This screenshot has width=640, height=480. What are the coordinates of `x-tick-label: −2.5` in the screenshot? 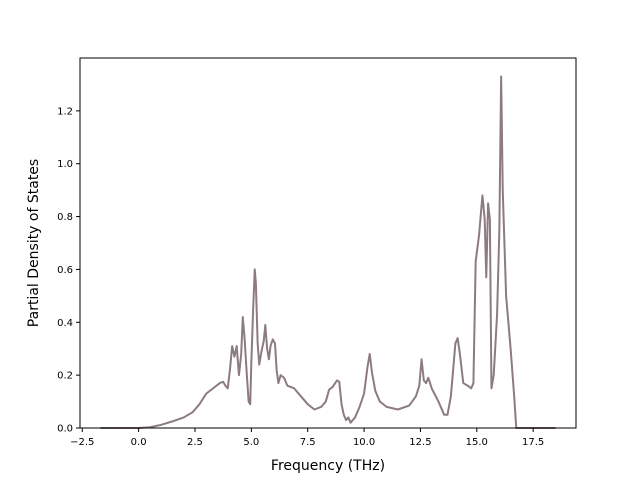 It's located at (82, 442).